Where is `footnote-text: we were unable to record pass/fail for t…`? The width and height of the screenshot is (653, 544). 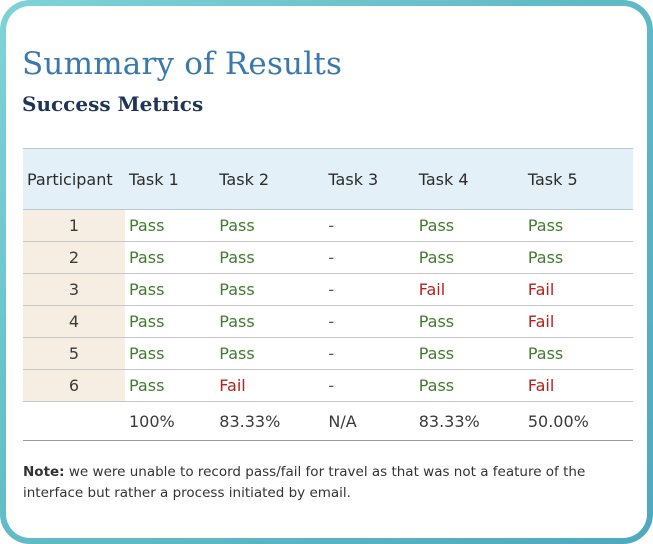 footnote-text: we were unable to record pass/fail for t… is located at coordinates (304, 482).